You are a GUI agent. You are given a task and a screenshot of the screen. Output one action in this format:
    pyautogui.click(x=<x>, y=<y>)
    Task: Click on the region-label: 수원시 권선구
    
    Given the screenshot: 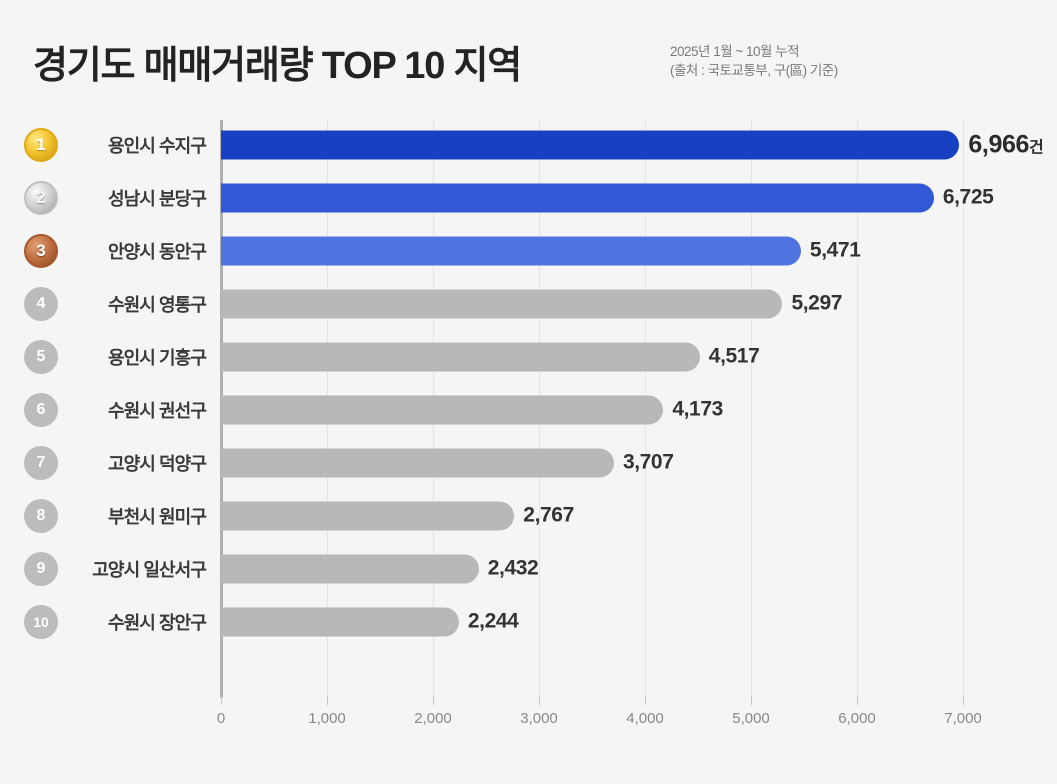 What is the action you would take?
    pyautogui.click(x=157, y=410)
    